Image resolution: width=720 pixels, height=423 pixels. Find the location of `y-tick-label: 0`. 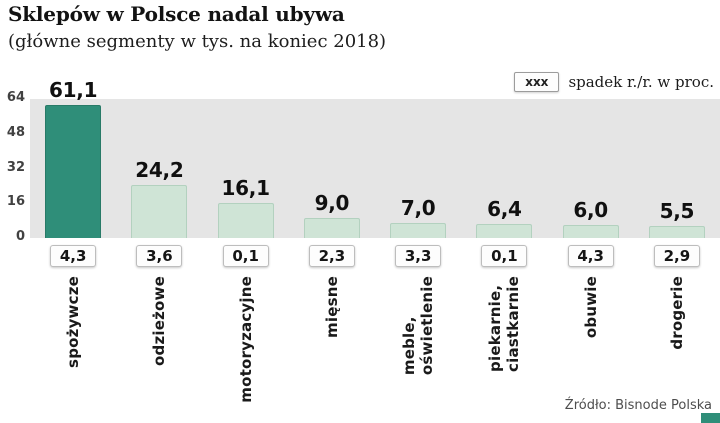

y-tick-label: 0 is located at coordinates (20, 236).